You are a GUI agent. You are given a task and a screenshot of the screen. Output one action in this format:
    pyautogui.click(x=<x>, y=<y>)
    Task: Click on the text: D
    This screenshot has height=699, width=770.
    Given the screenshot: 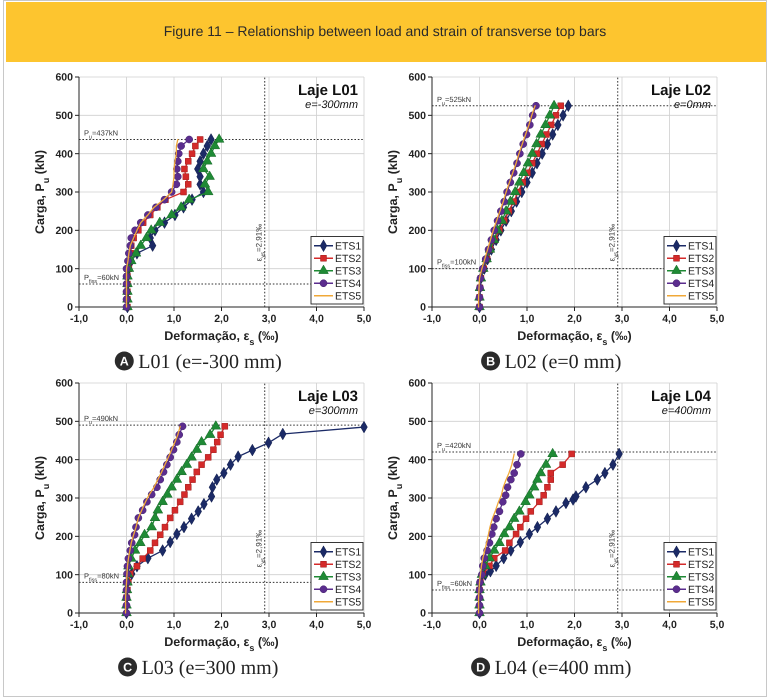 What is the action you would take?
    pyautogui.click(x=481, y=667)
    